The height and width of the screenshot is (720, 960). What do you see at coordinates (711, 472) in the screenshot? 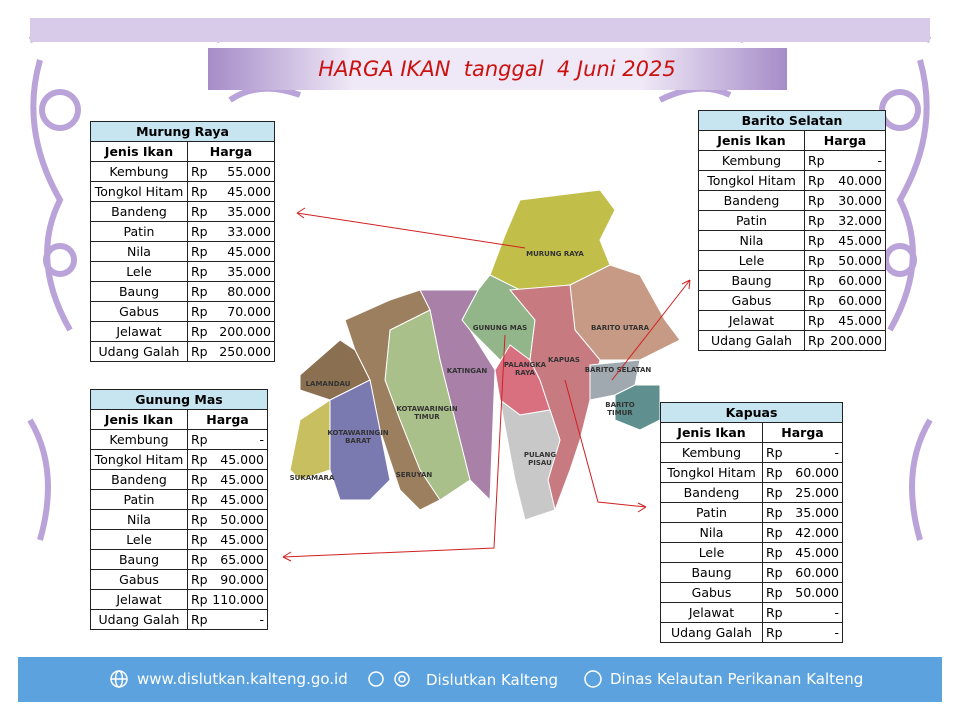
I see `cell: Tongkol Hitam` at bounding box center [711, 472].